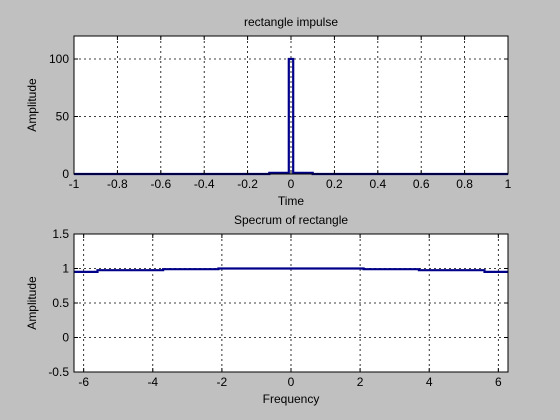 This screenshot has height=420, width=560. I want to click on x-axis-label: Time, so click(291, 201).